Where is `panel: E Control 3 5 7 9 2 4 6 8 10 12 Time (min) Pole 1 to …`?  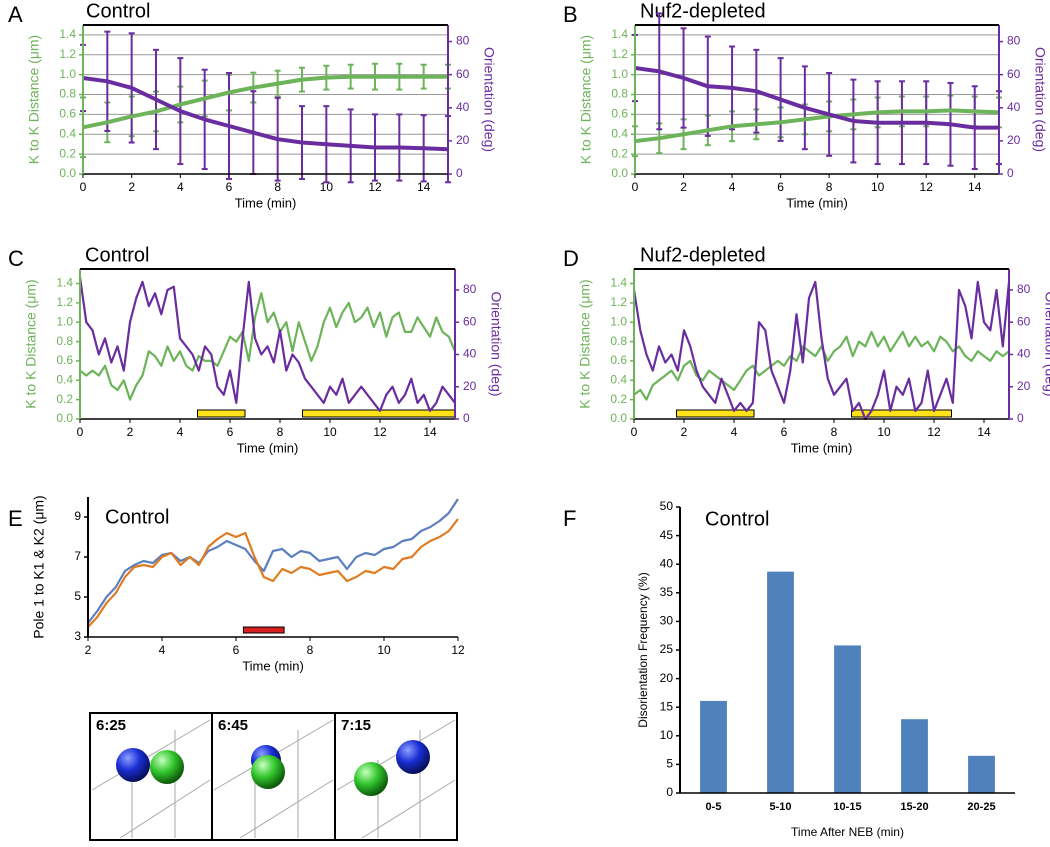
panel: E Control 3 5 7 9 2 4 6 8 10 12 Time (min) Pole 1 to … is located at coordinates (236, 584).